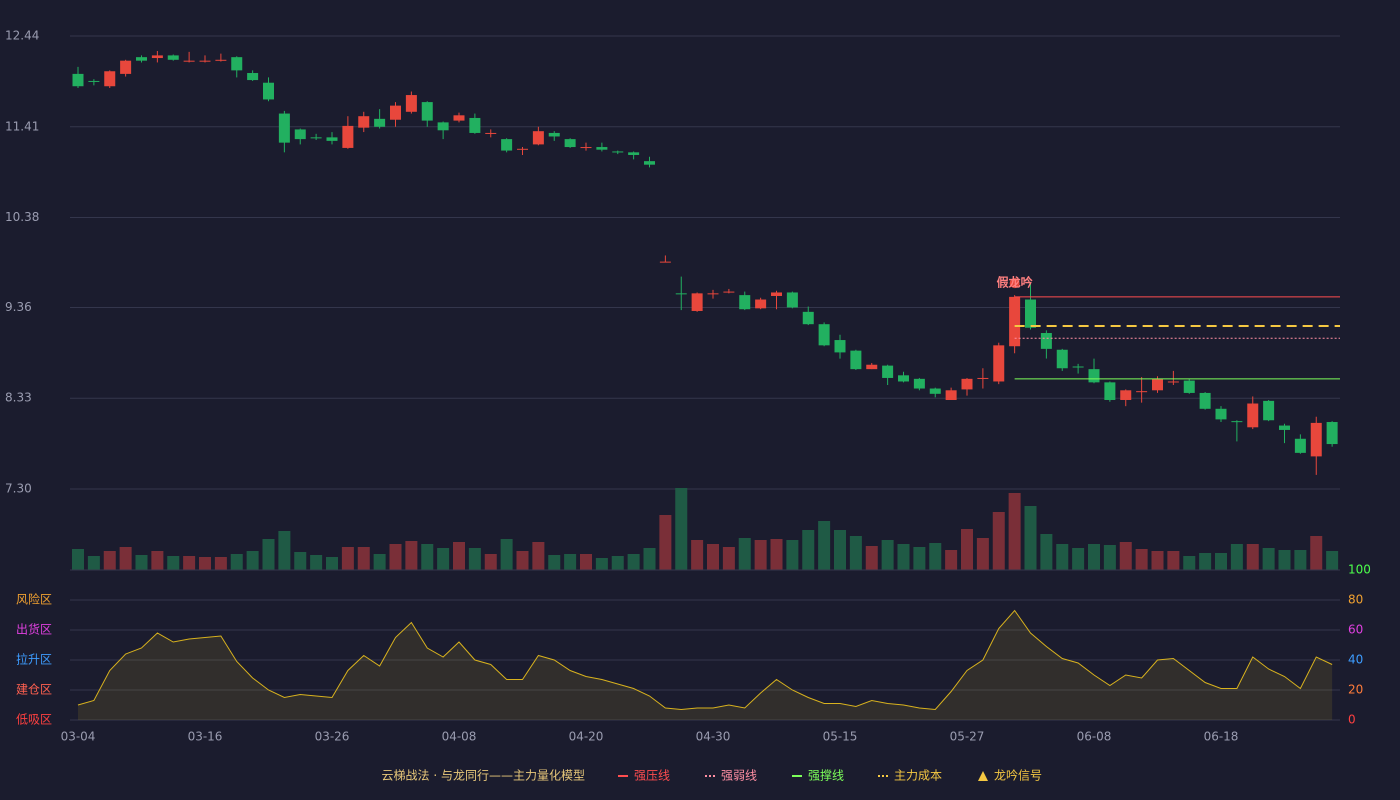  I want to click on oscillator-line, so click(705, 660).